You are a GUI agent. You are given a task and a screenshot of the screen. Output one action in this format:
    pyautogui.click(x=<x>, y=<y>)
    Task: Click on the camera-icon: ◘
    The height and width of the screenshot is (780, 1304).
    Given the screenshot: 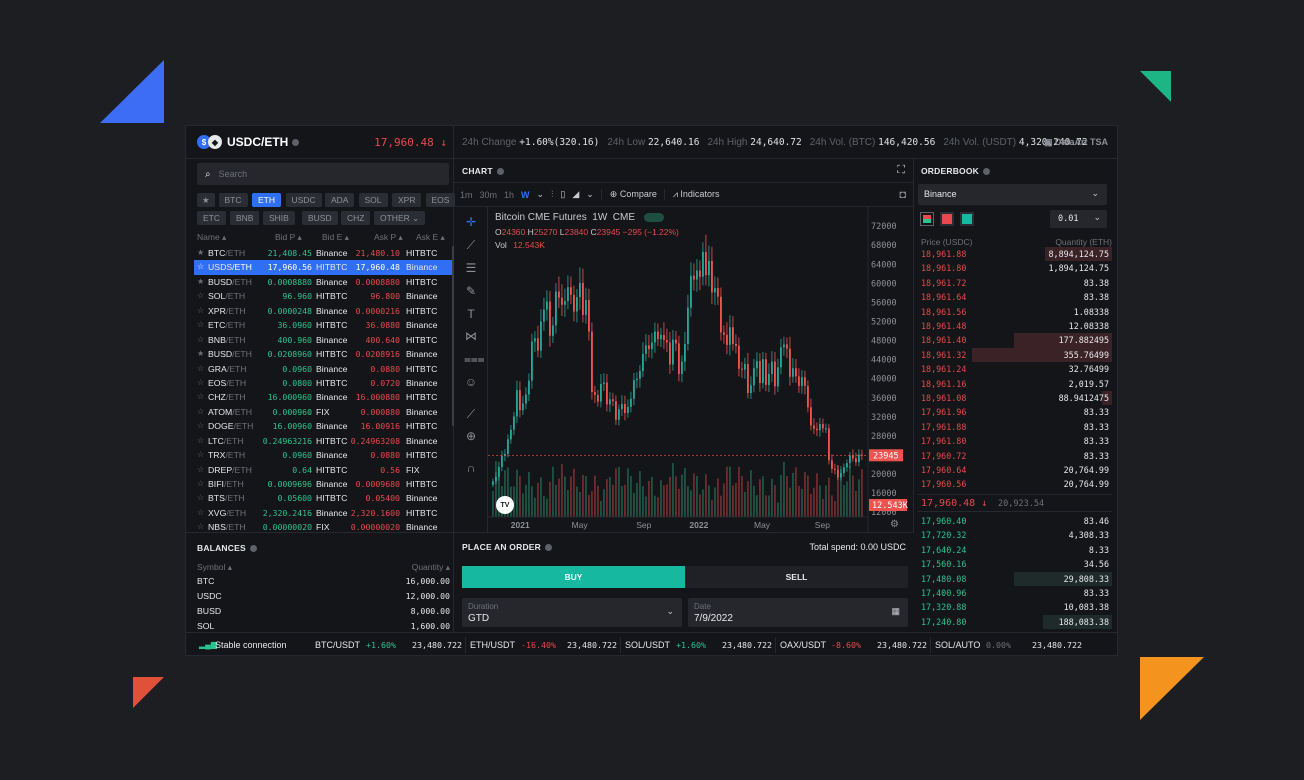 What is the action you would take?
    pyautogui.click(x=902, y=194)
    